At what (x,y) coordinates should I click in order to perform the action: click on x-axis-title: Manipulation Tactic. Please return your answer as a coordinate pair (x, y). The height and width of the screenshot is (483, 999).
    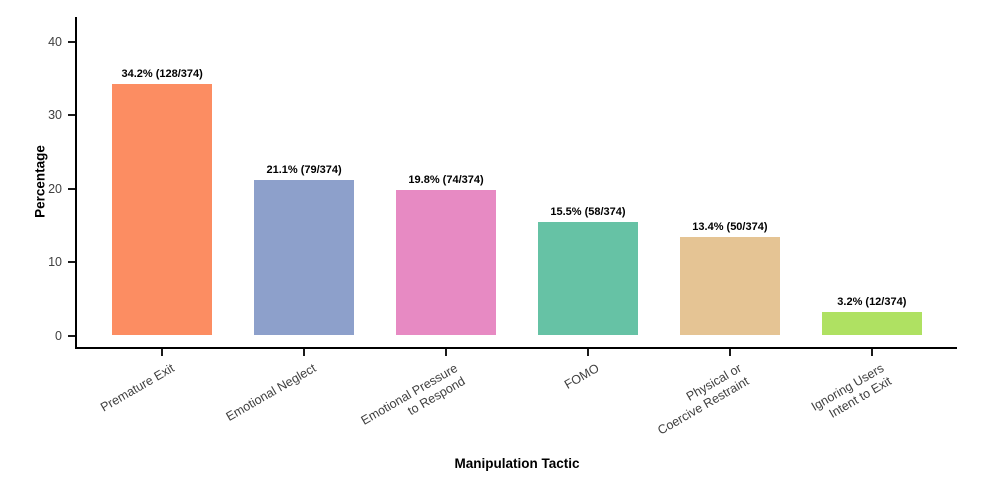
    Looking at the image, I should click on (517, 463).